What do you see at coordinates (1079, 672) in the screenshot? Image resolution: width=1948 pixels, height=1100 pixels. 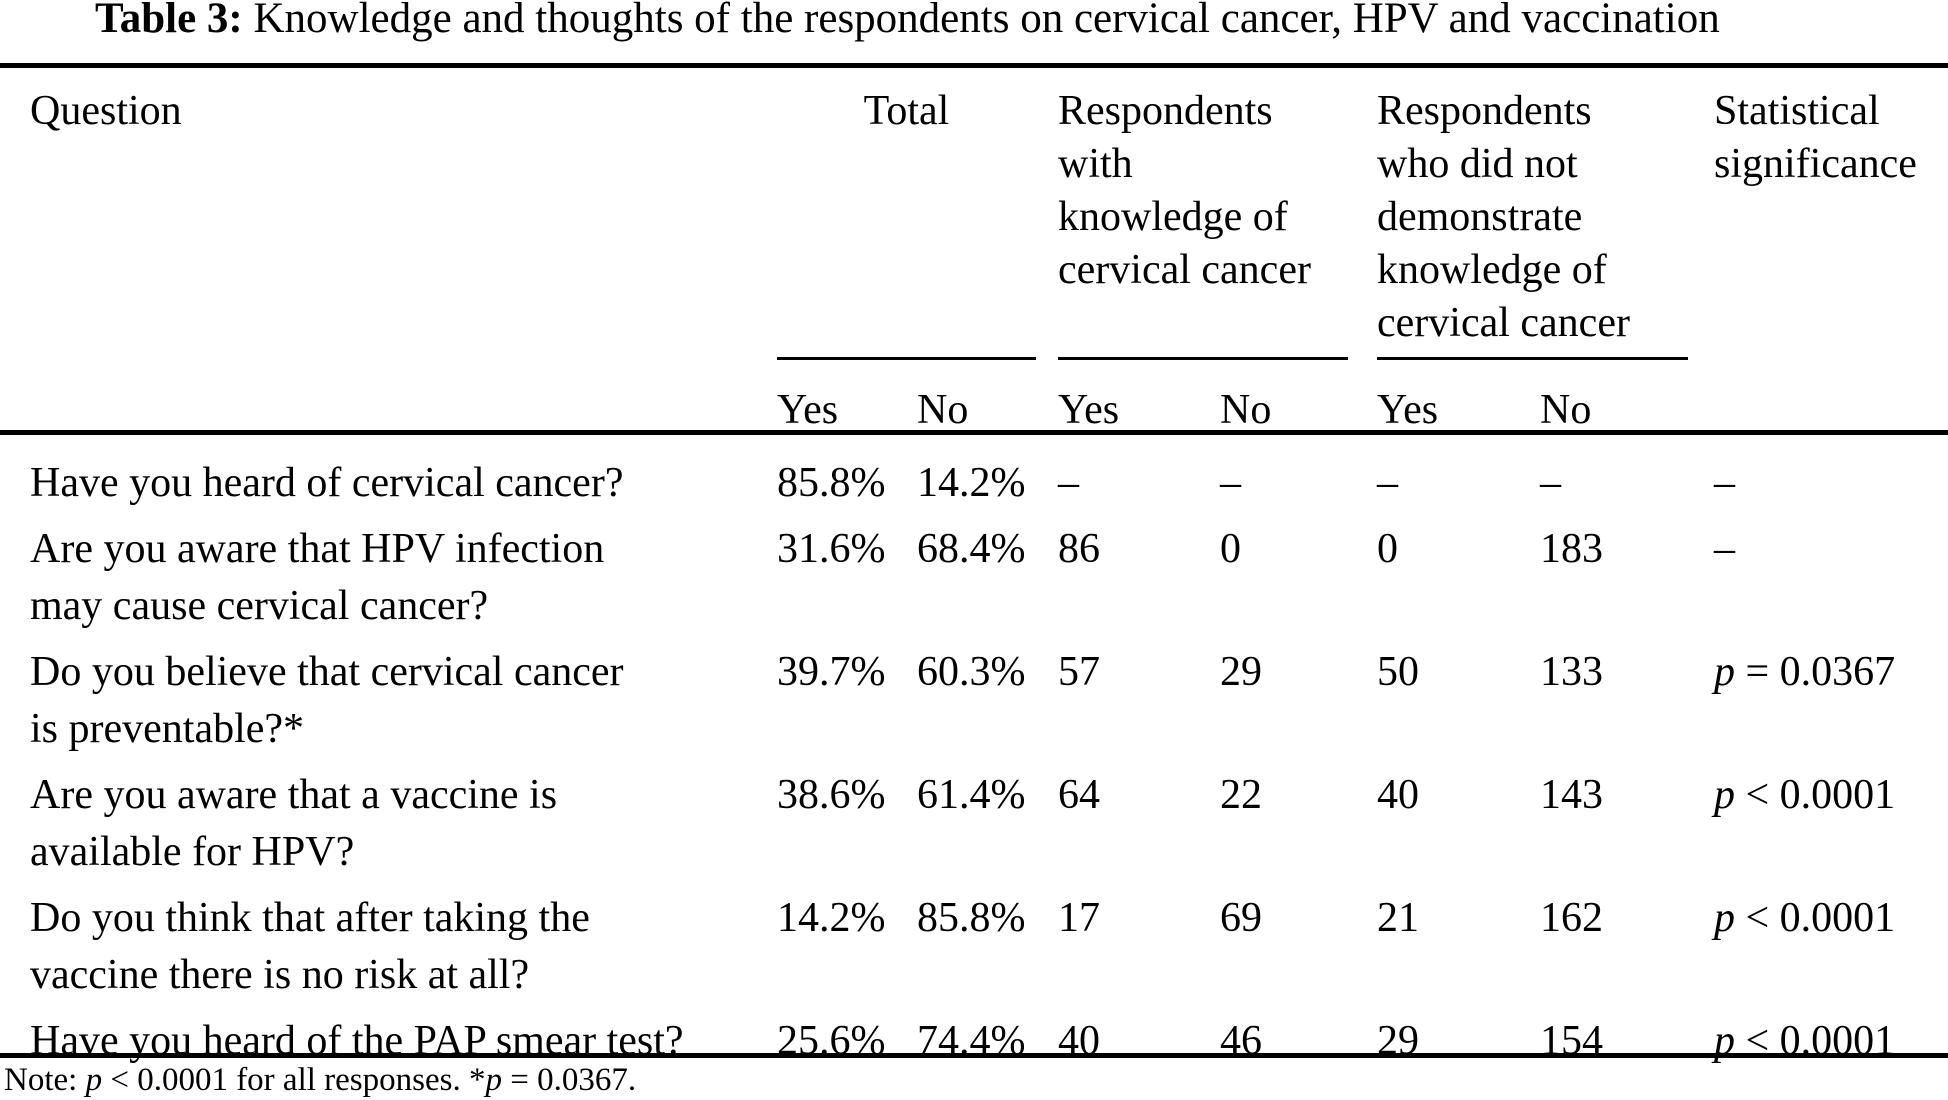 I see `value-cell: 57` at bounding box center [1079, 672].